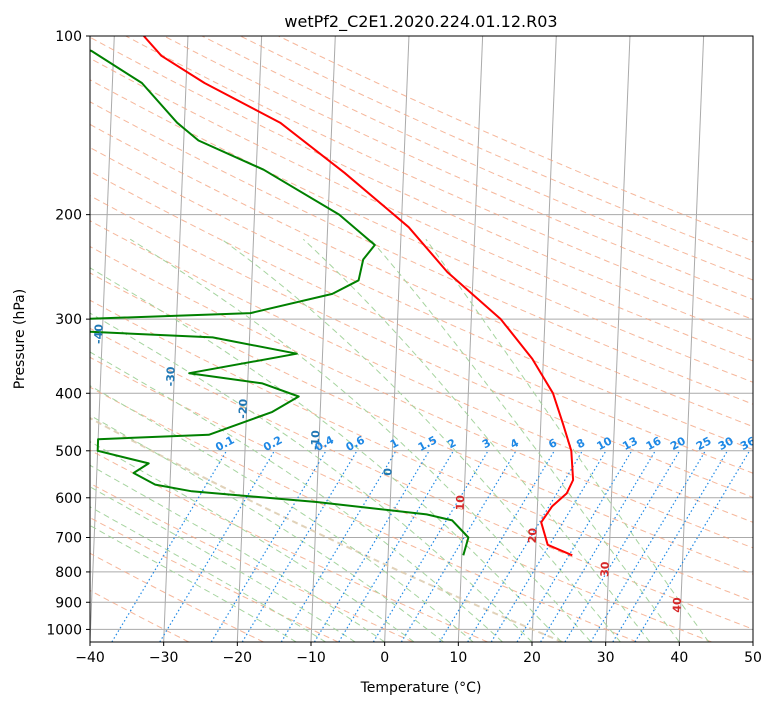 The width and height of the screenshot is (775, 708). What do you see at coordinates (164, 658) in the screenshot?
I see `x-tick-label: −30` at bounding box center [164, 658].